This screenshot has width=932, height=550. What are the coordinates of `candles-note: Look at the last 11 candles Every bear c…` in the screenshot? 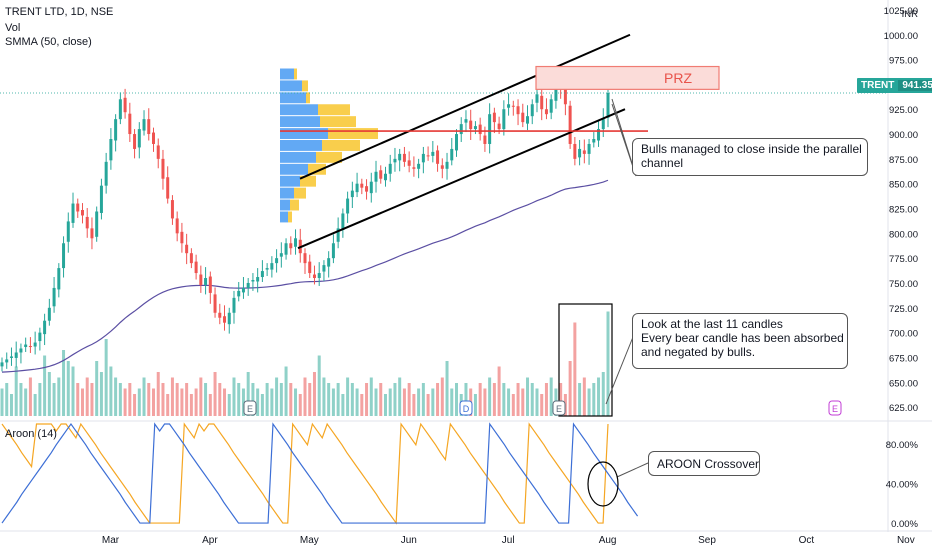 It's located at (740, 341).